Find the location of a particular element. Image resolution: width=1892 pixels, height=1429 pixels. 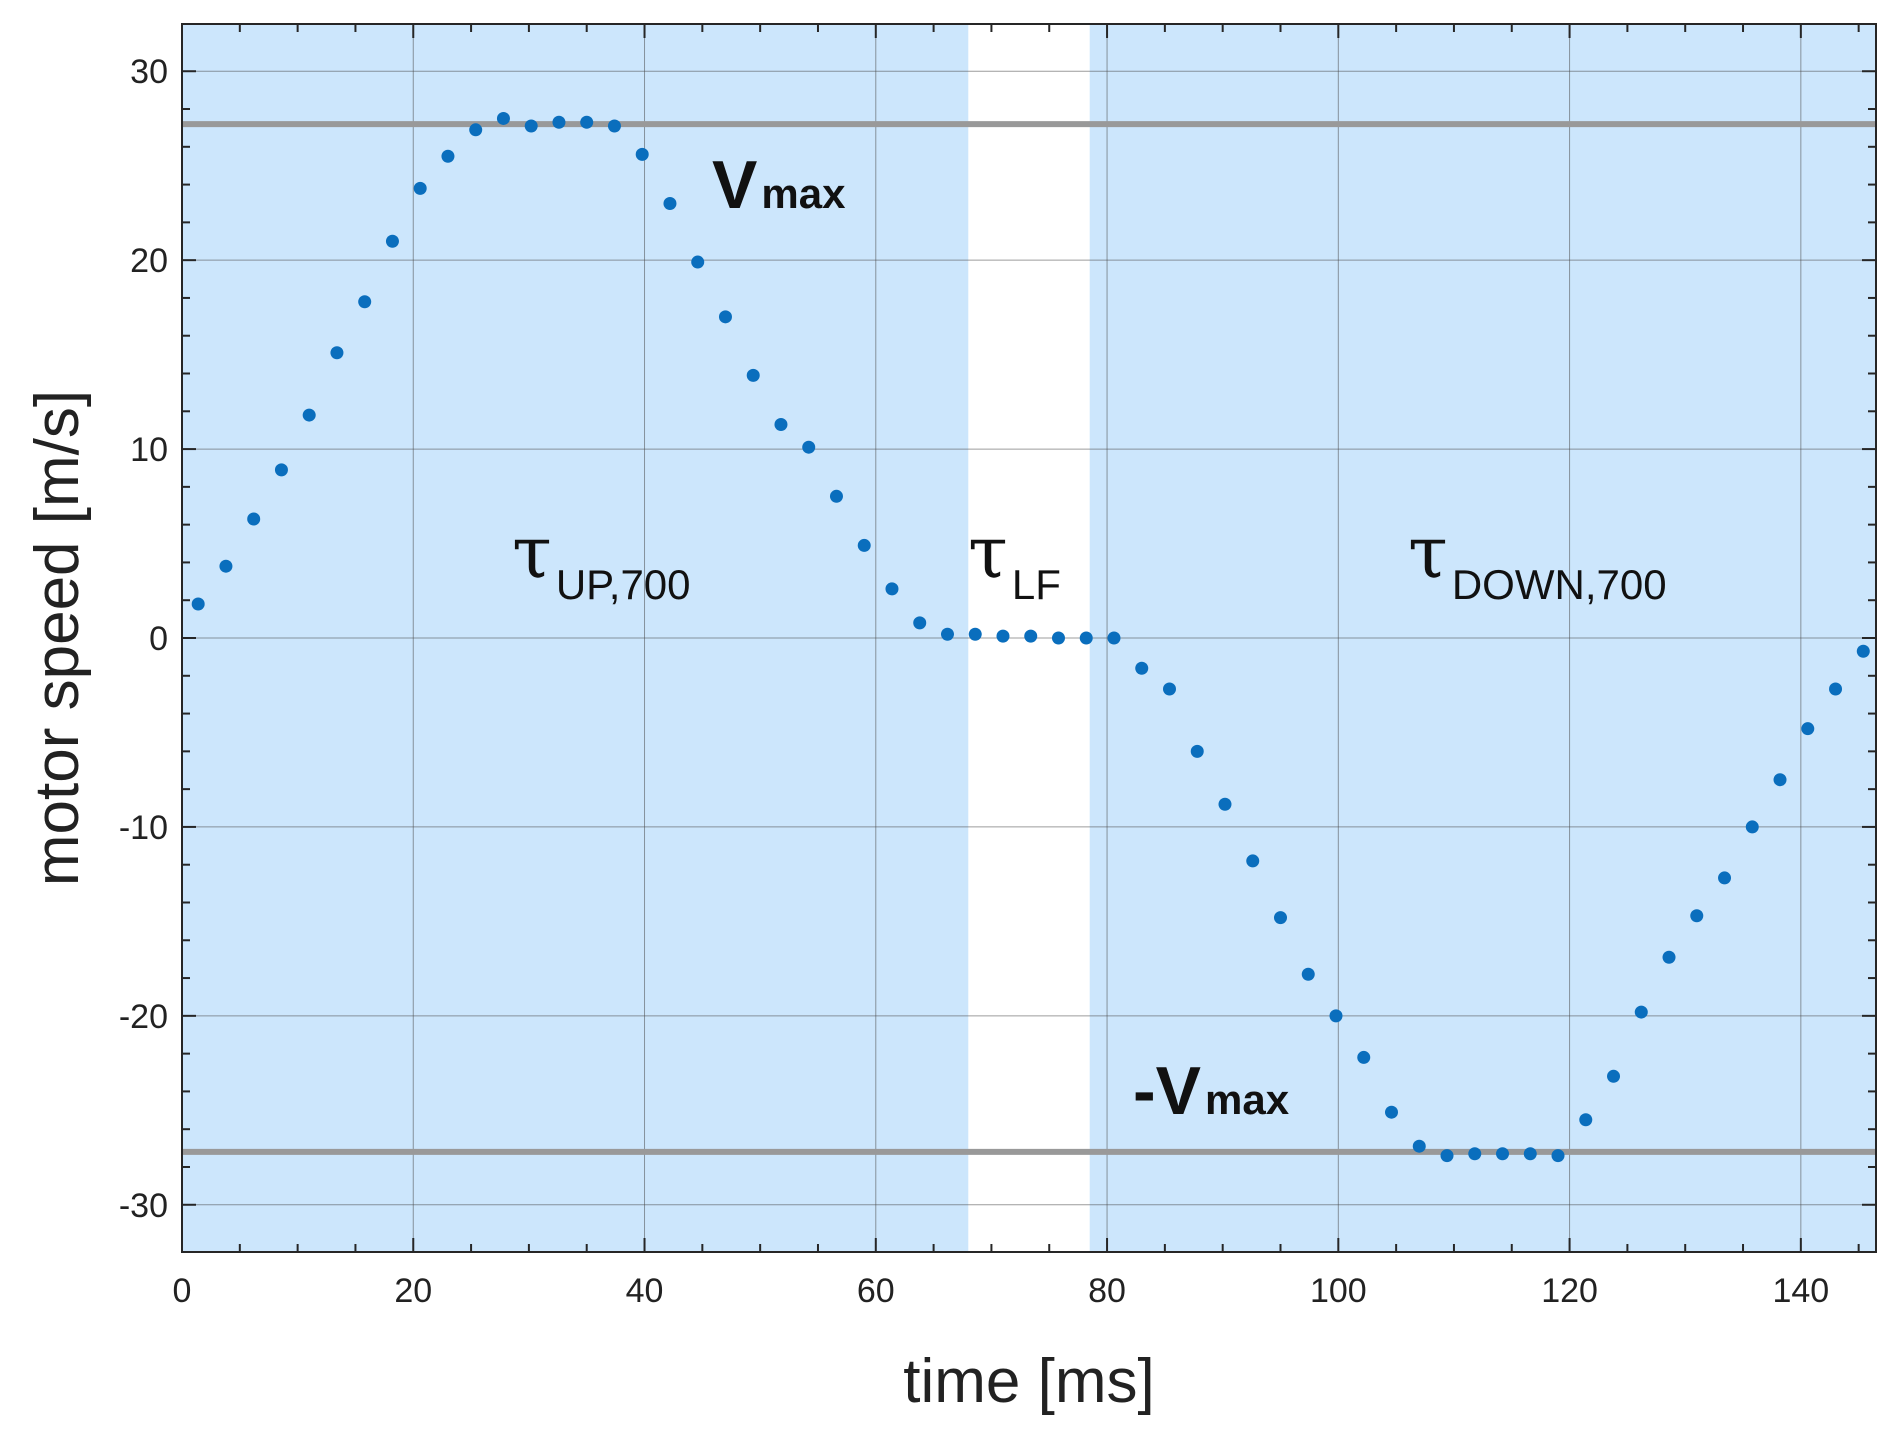

y-tick-label: 10 is located at coordinates (149, 450).